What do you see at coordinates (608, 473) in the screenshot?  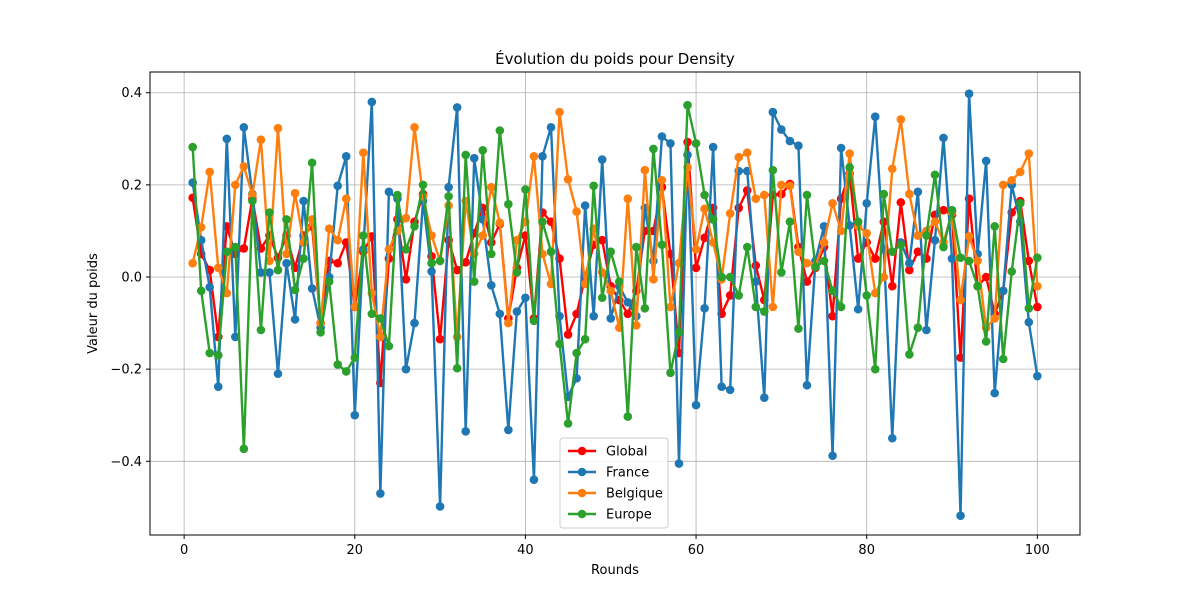 I see `legend-item-france: France` at bounding box center [608, 473].